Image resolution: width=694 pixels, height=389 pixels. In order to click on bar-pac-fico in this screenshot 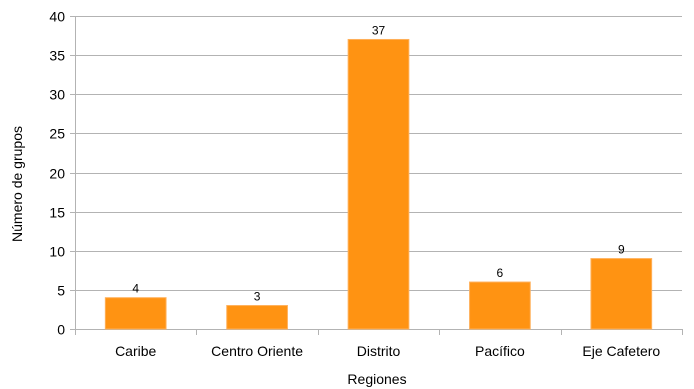, I will do `click(500, 305)`.